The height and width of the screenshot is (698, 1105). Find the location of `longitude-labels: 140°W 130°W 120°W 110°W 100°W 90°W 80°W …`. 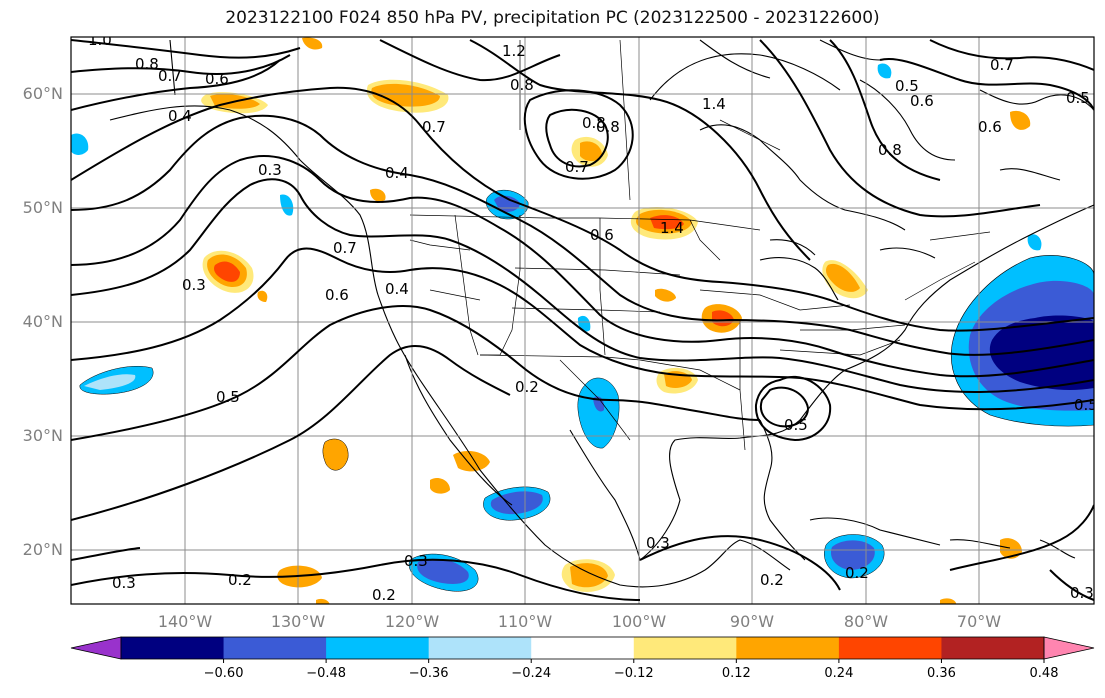

longitude-labels: 140°W 130°W 120°W 110°W 100°W 90°W 80°W … is located at coordinates (579, 621).